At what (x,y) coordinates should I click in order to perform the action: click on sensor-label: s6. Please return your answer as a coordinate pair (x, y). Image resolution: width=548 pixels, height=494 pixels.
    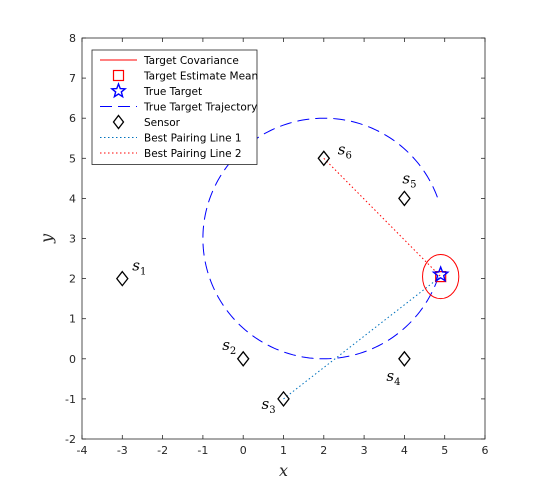
    Looking at the image, I should click on (345, 150).